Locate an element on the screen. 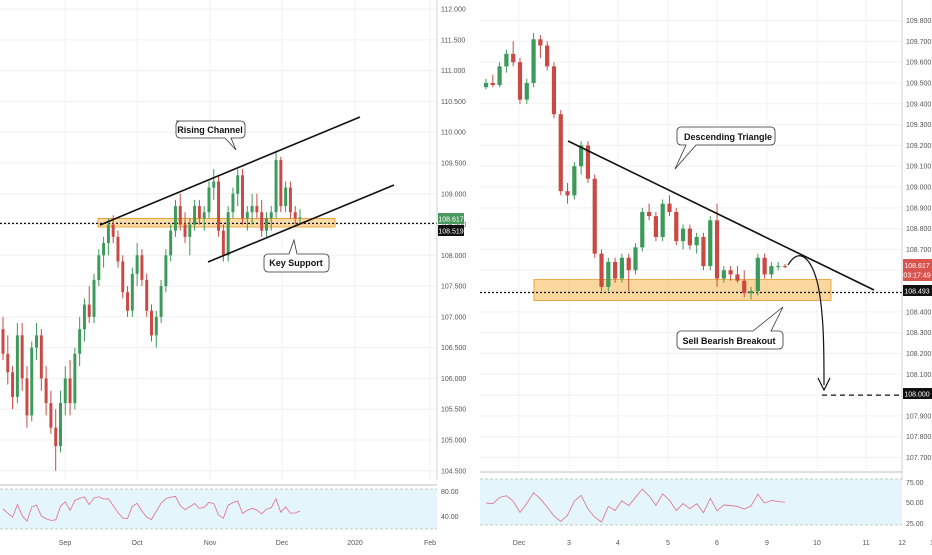 Image resolution: width=932 pixels, height=555 pixels. y-tick-label: 106.500 is located at coordinates (453, 348).